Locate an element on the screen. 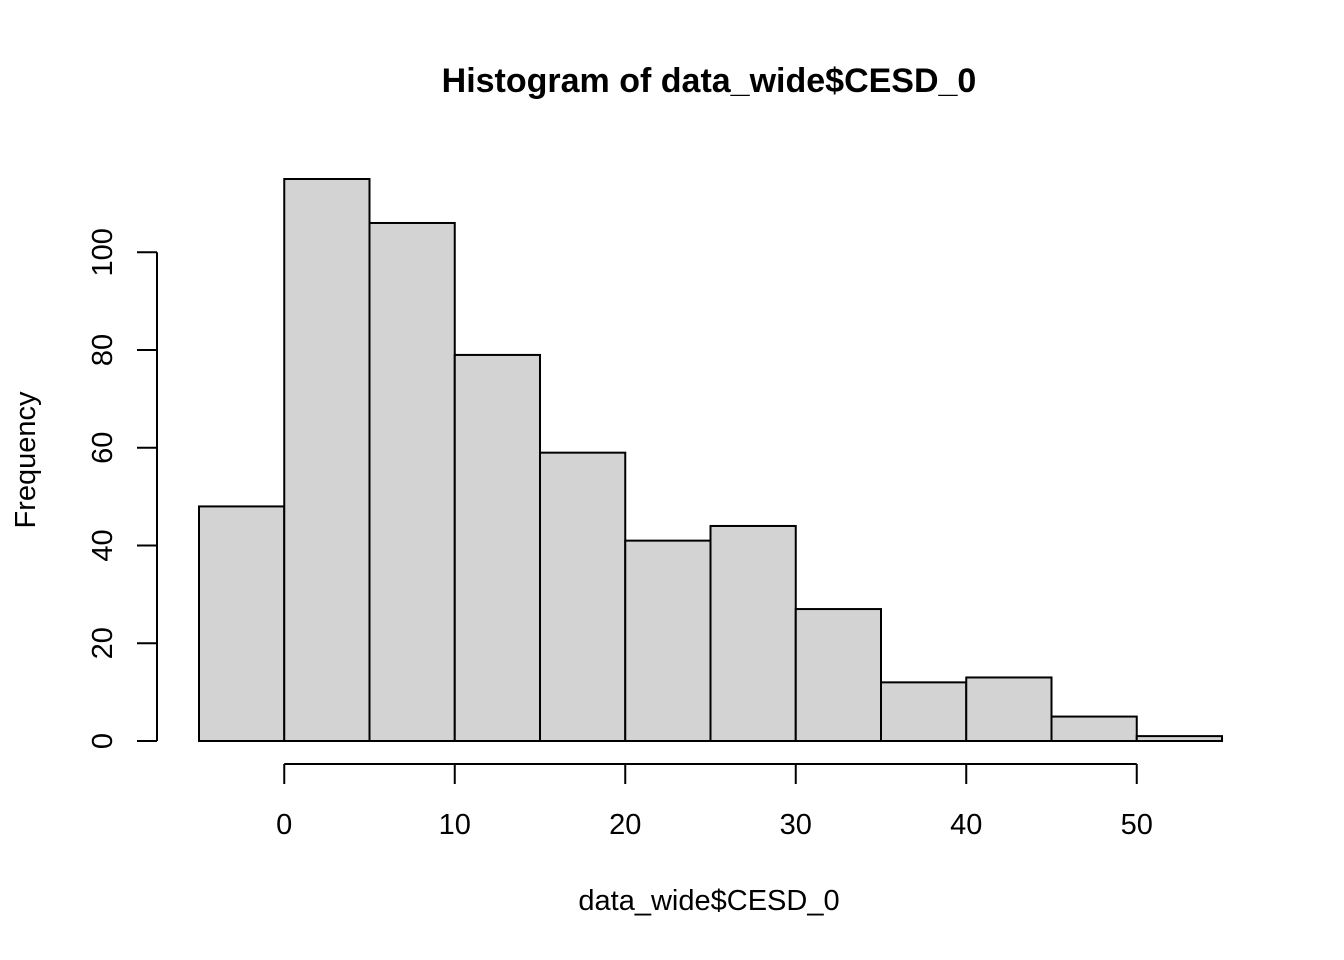 The width and height of the screenshot is (1344, 960). x-tick-label: 30 is located at coordinates (796, 825).